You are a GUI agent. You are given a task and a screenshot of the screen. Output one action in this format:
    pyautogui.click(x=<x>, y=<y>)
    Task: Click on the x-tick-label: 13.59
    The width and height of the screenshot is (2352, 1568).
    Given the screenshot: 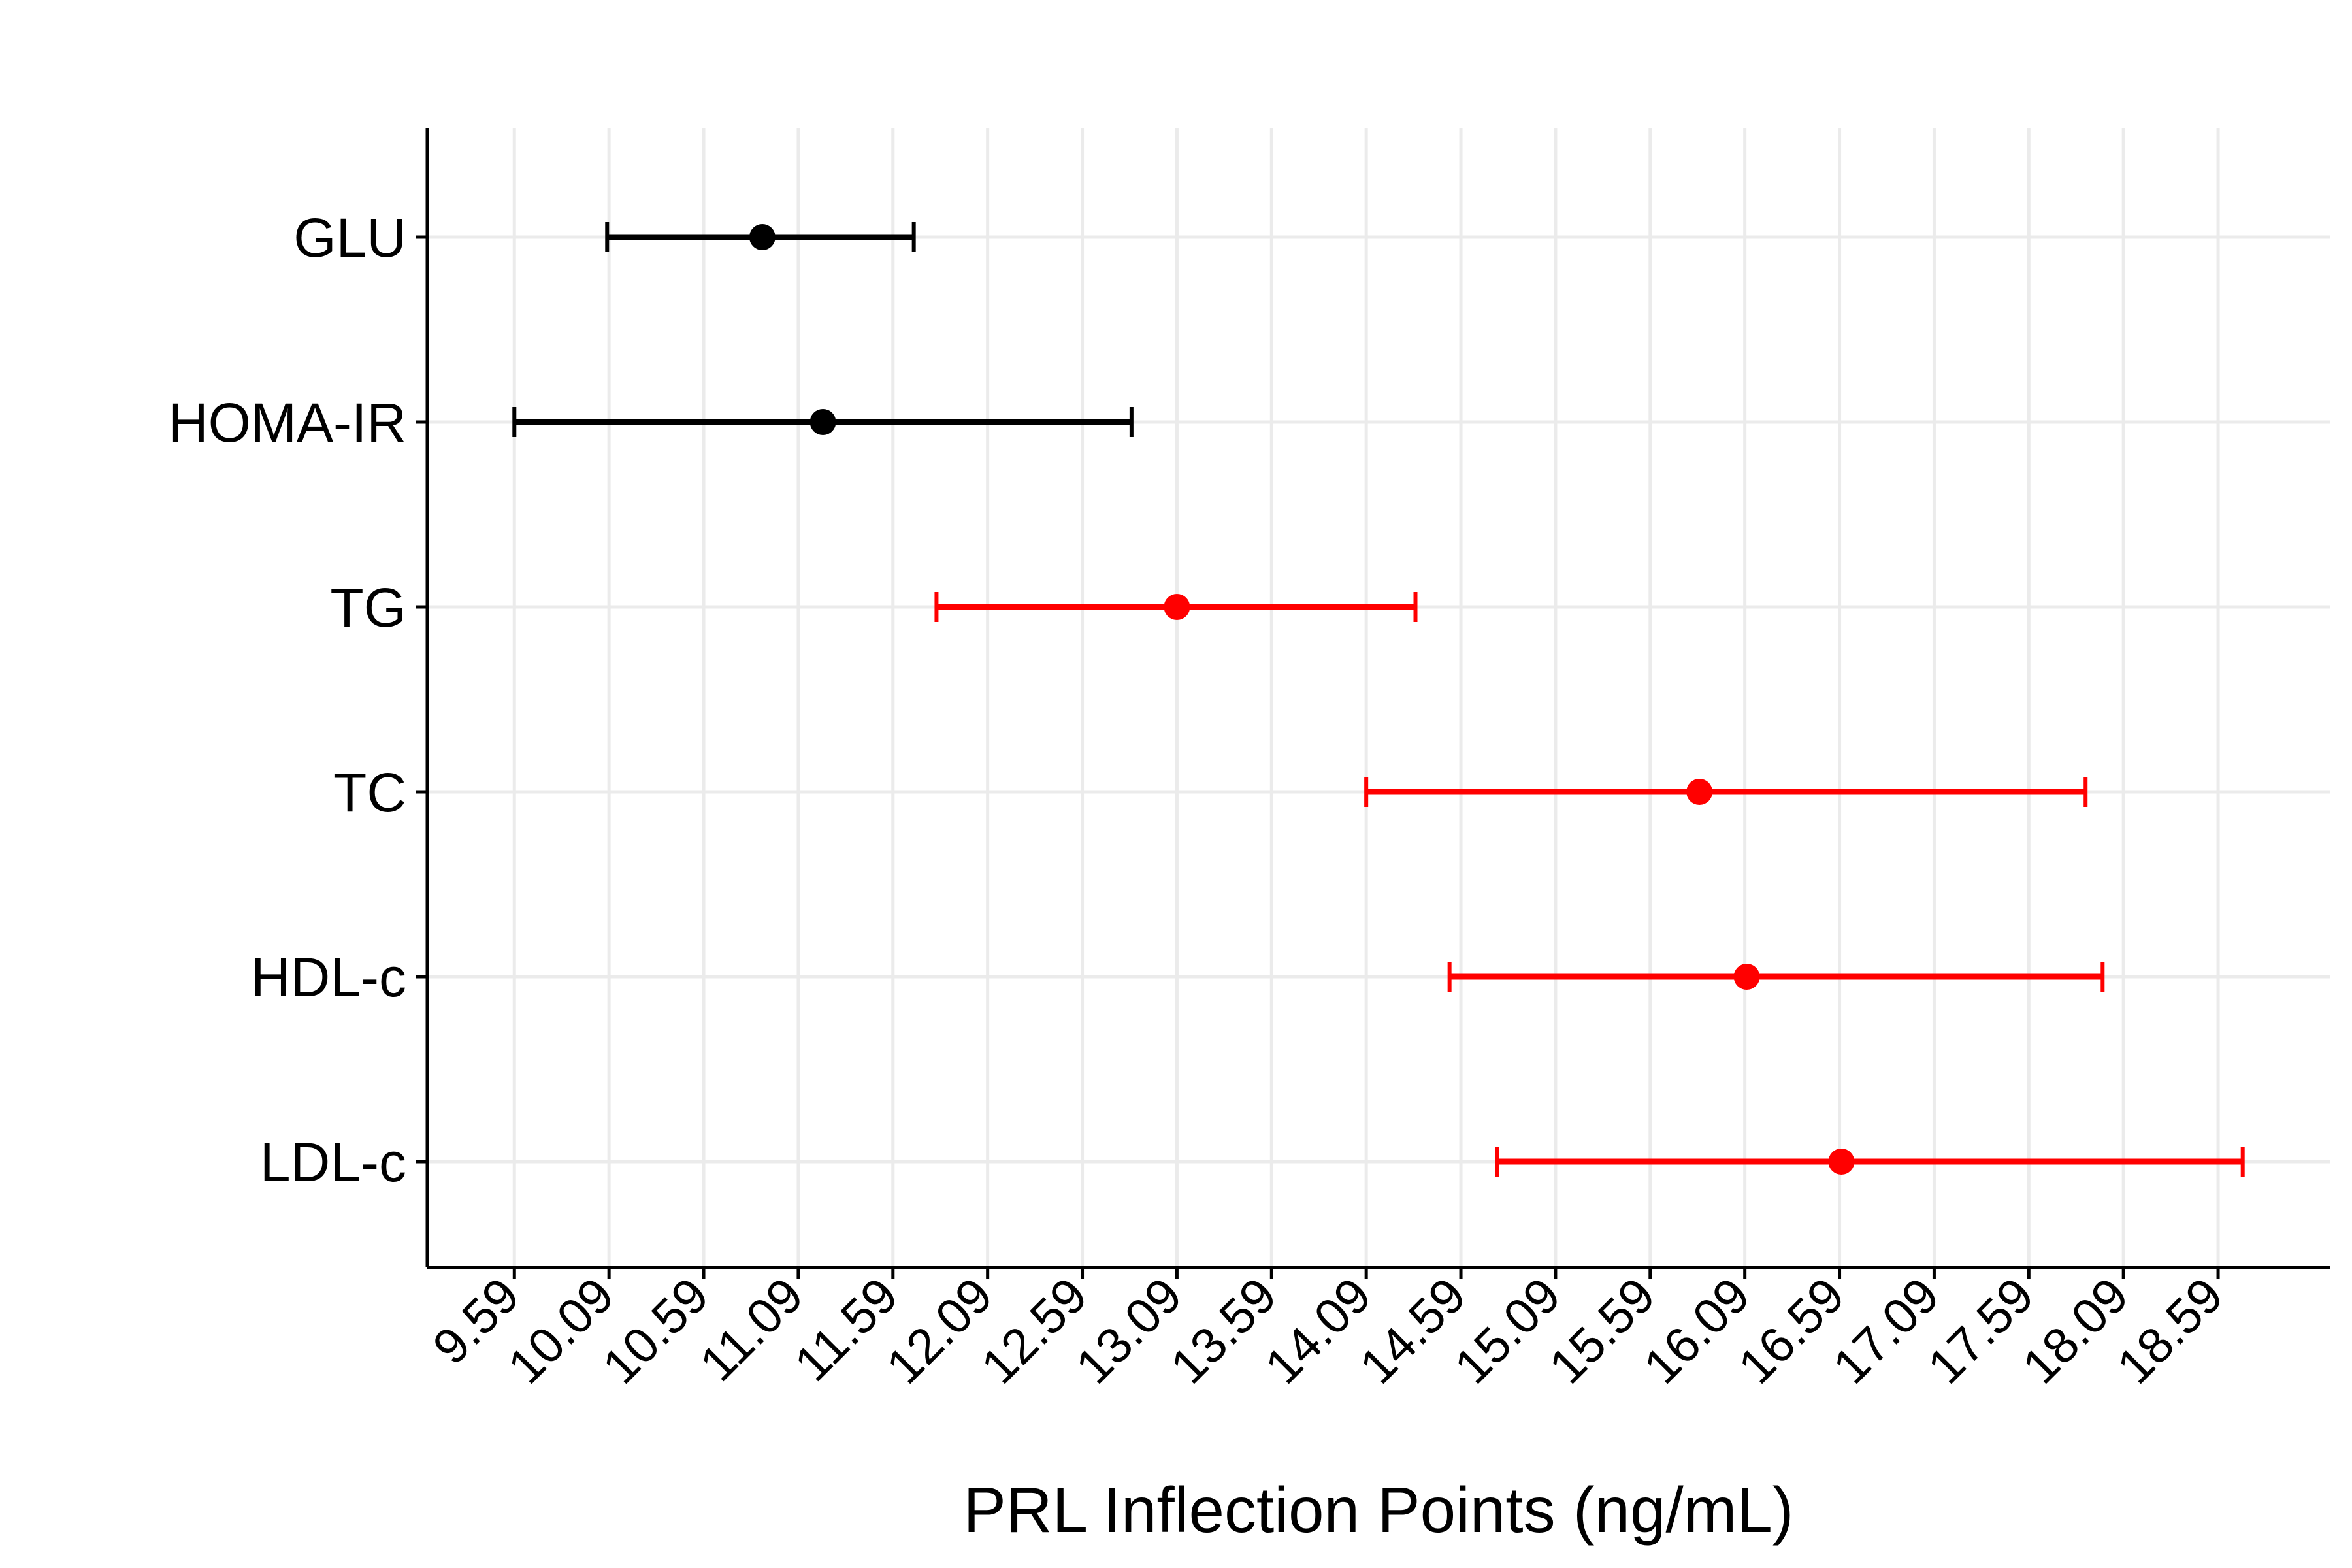 What is the action you would take?
    pyautogui.click(x=1224, y=1331)
    